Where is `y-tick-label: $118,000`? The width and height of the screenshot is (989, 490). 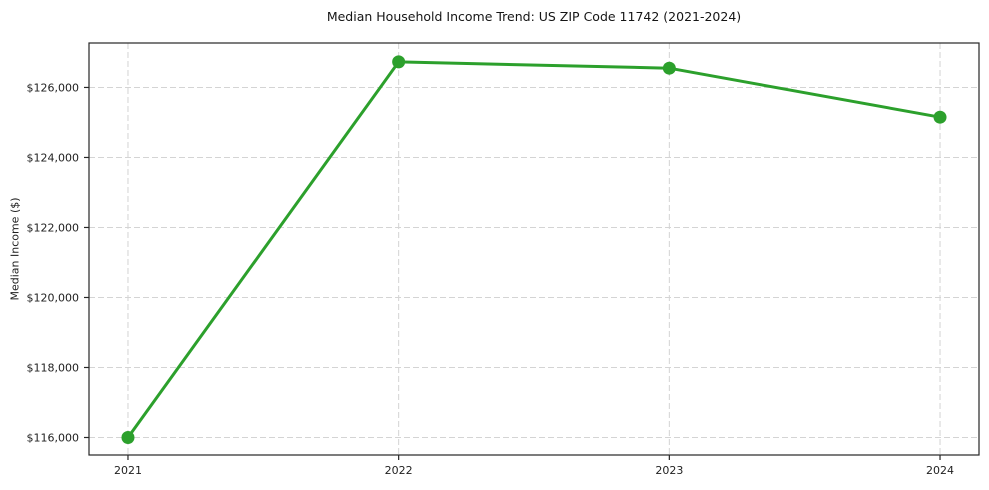 y-tick-label: $118,000 is located at coordinates (53, 367).